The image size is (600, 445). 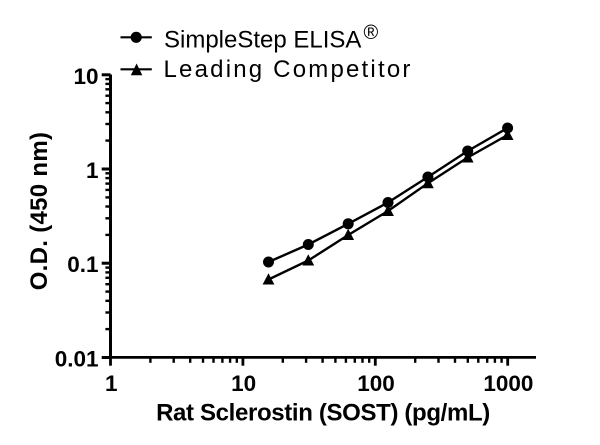 What do you see at coordinates (323, 413) in the screenshot?
I see `svg-text: Rat Sclerostin (SOST) (pg/mL)` at bounding box center [323, 413].